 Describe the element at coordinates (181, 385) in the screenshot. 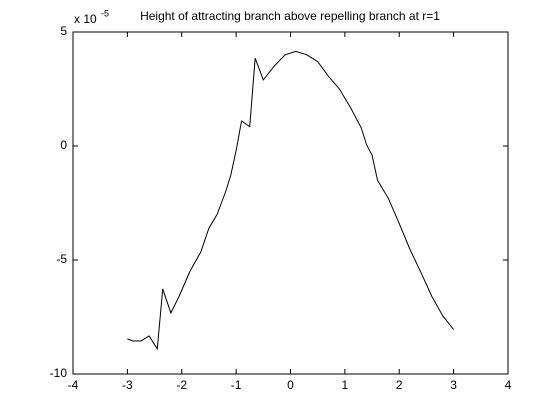

I see `x-tick-label: -2` at that location.